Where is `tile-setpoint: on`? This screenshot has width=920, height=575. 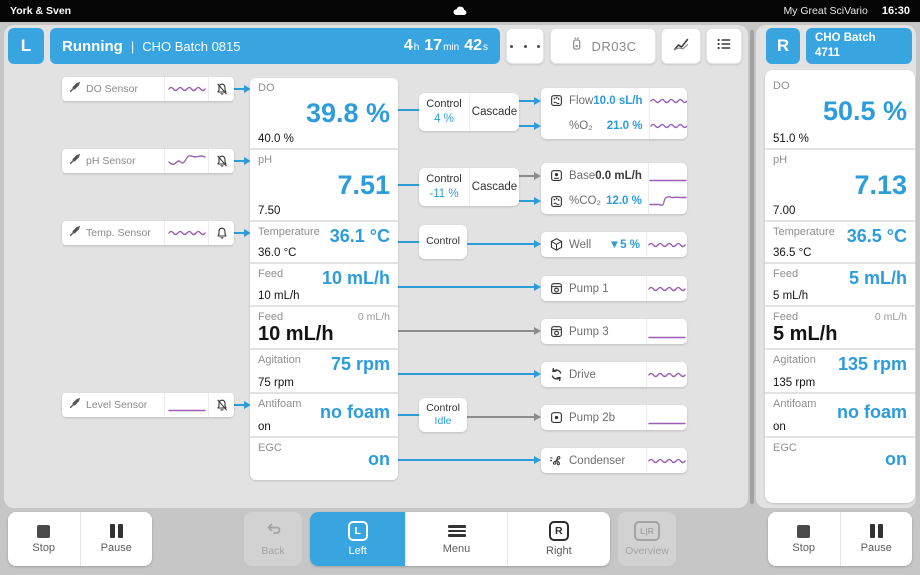 tile-setpoint: on is located at coordinates (779, 427).